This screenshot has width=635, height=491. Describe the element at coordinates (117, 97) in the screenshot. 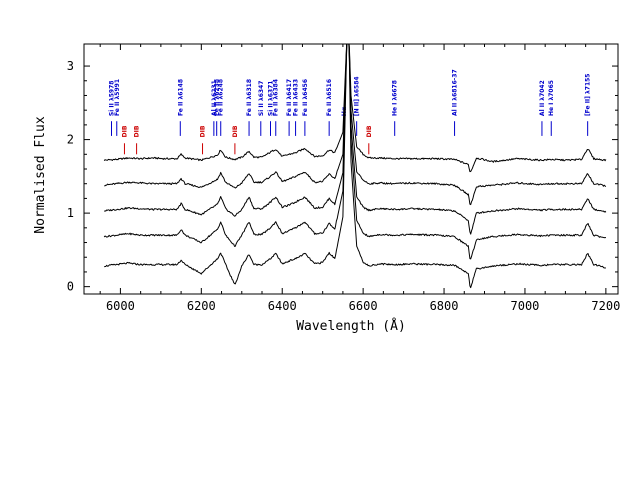

I see `line-id-label: Fe II λ5991` at that location.